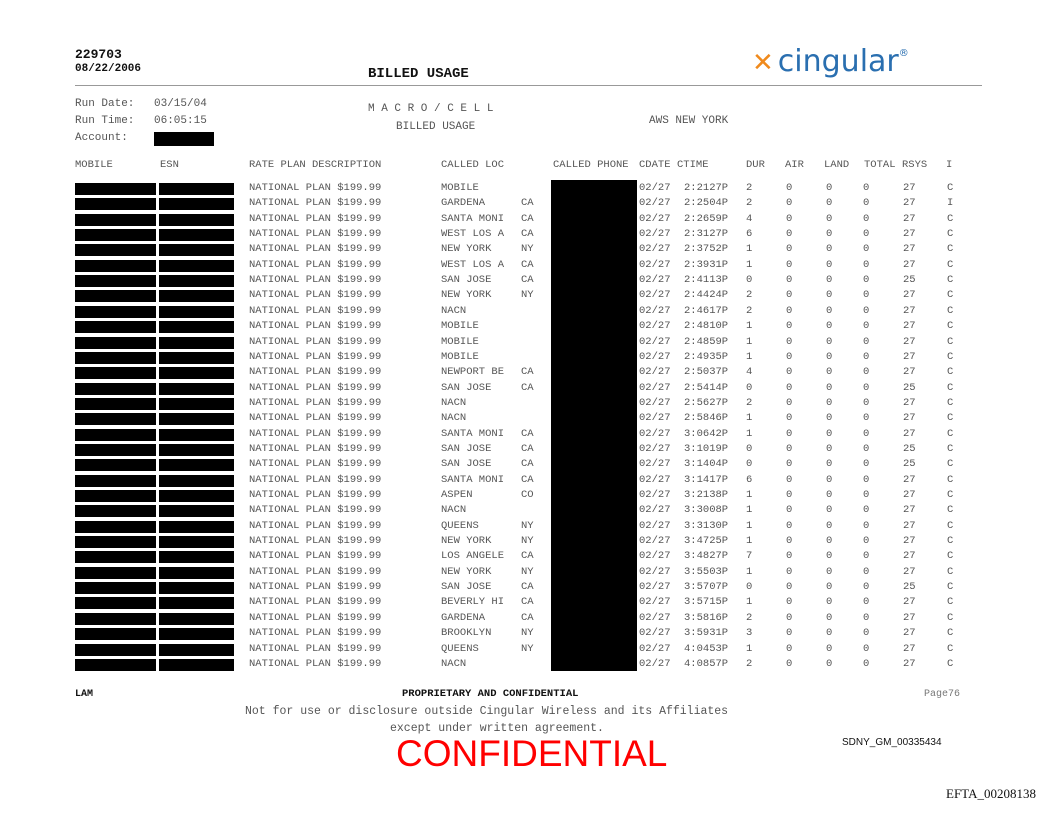  Describe the element at coordinates (706, 495) in the screenshot. I see `cell-ctime: 3:2138P` at that location.